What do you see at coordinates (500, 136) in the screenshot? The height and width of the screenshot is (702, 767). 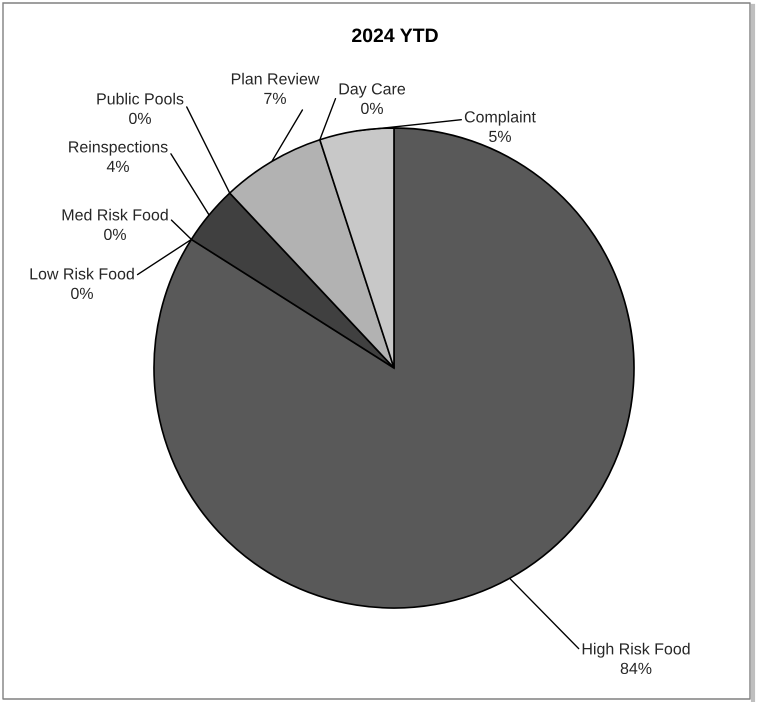 I see `data-label: 5%` at bounding box center [500, 136].